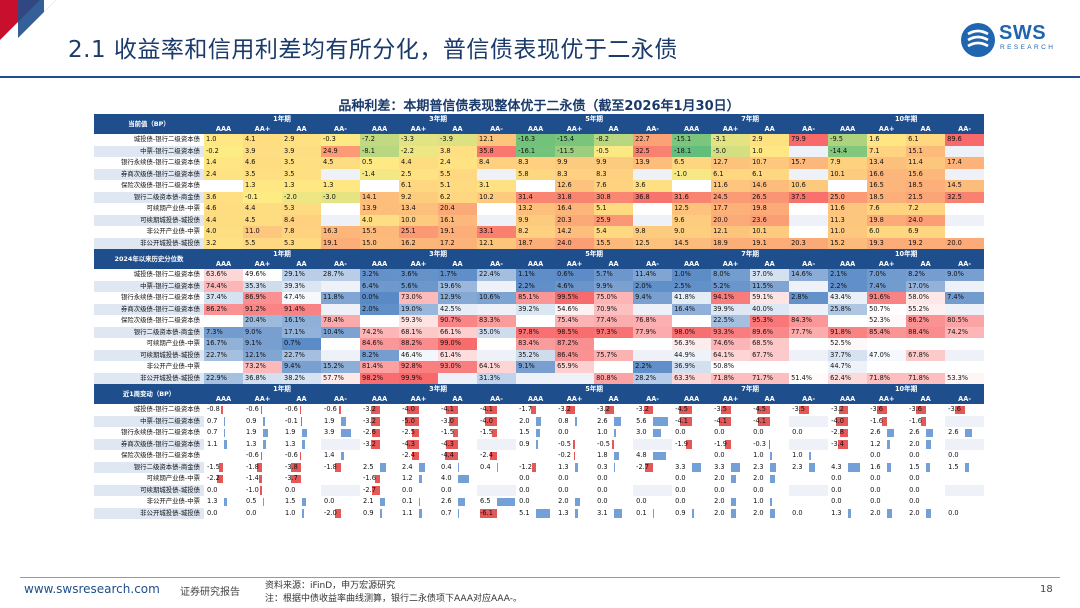  I want to click on data-cell: 2.0, so click(770, 513).